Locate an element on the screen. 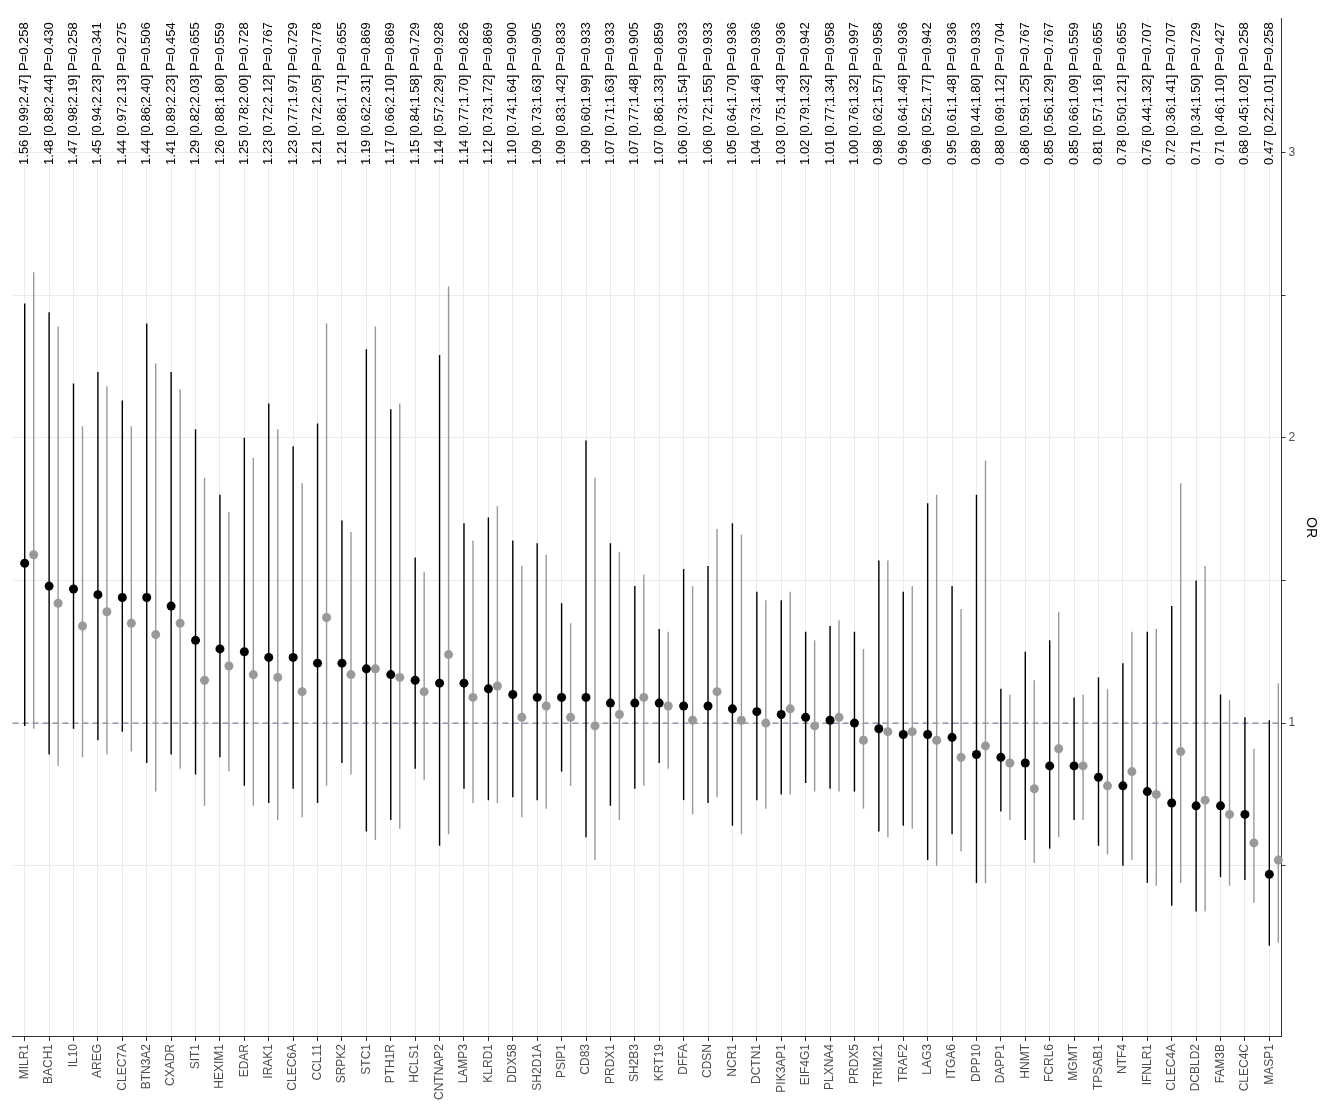 This screenshot has width=1335, height=1111. x-tick-label: AREG is located at coordinates (97, 1061).